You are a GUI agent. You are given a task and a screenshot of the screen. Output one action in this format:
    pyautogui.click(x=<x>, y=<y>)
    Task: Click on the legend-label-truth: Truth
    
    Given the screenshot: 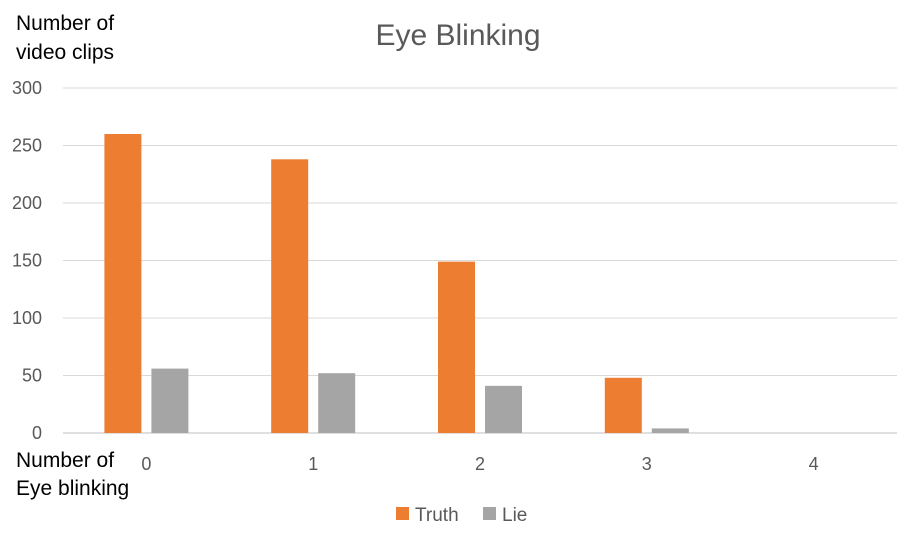 What is the action you would take?
    pyautogui.click(x=437, y=515)
    